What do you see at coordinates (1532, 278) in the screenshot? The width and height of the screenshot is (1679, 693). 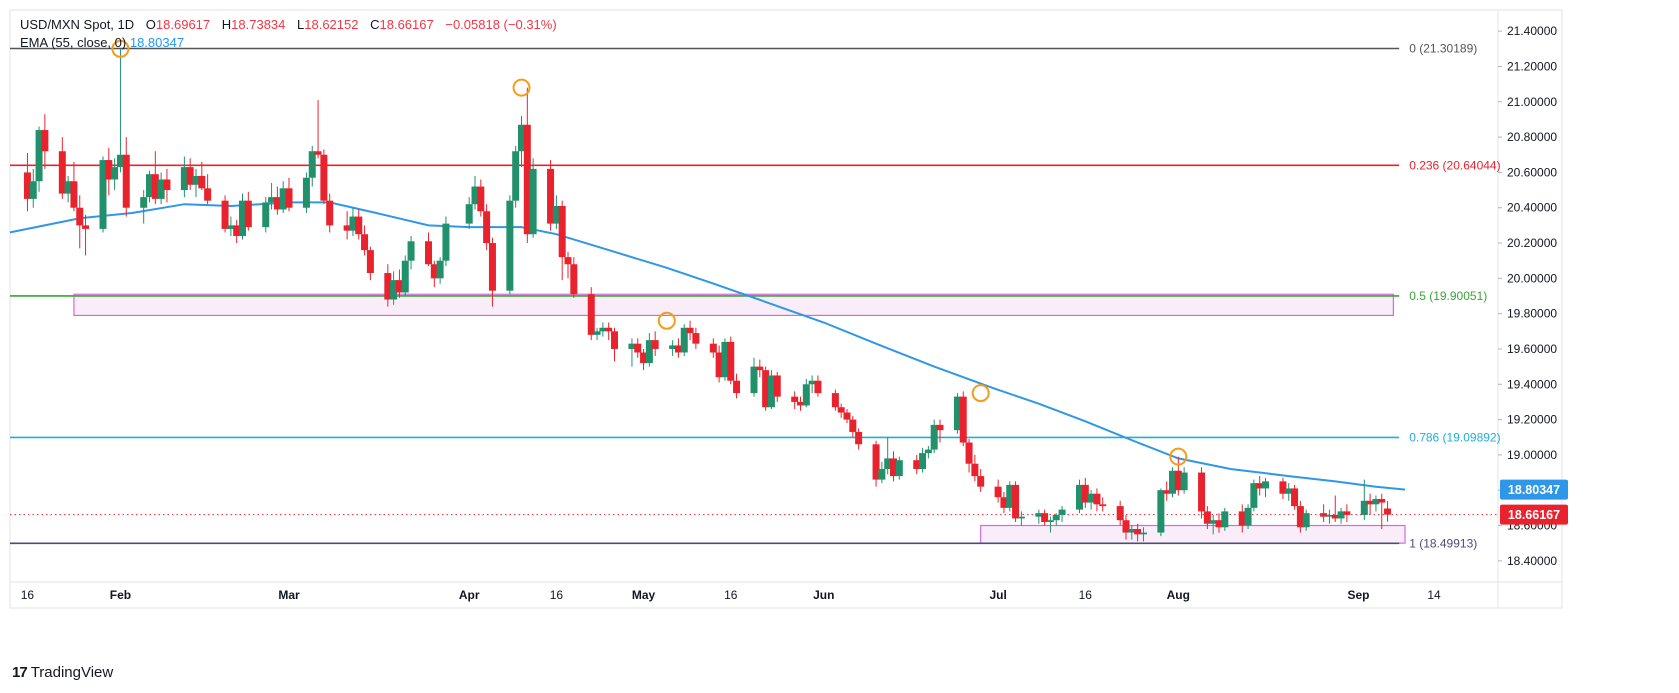 I see `y-tick-label: 20.00000` at bounding box center [1532, 278].